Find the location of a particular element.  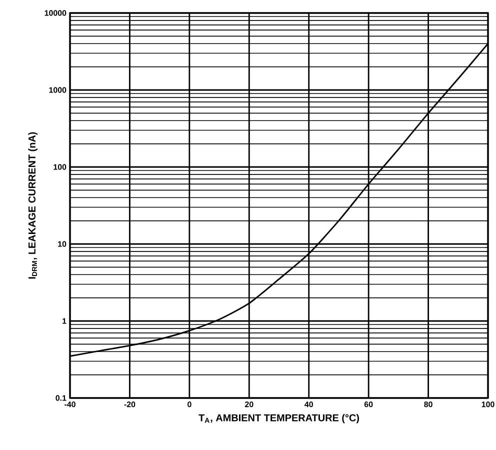

x-axis-title: T$_{A}$, AMBIENT TEMPERATURE (°C) is located at coordinates (278, 419).